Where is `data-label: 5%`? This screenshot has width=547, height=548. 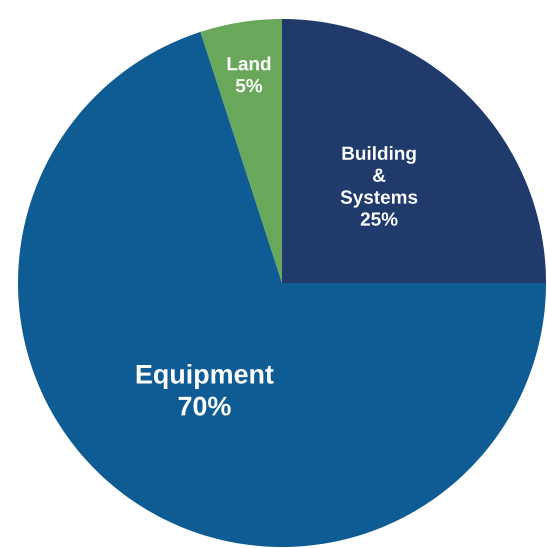 data-label: 5% is located at coordinates (249, 85).